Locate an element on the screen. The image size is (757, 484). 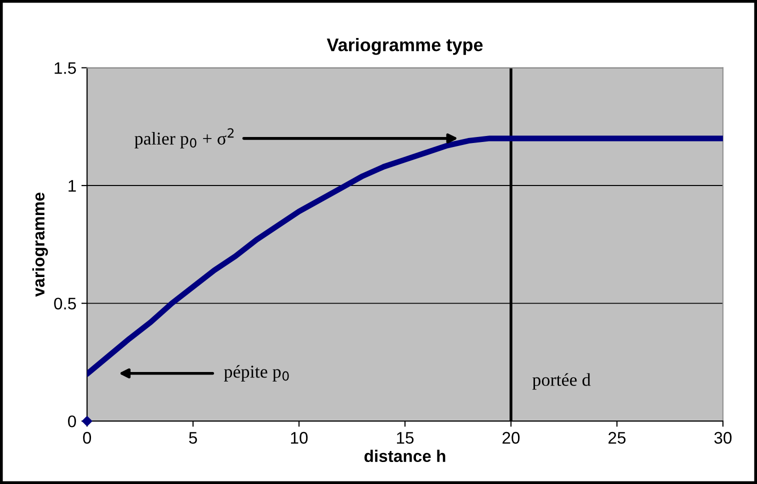
y-axis-title: variogramme is located at coordinates (40, 244).